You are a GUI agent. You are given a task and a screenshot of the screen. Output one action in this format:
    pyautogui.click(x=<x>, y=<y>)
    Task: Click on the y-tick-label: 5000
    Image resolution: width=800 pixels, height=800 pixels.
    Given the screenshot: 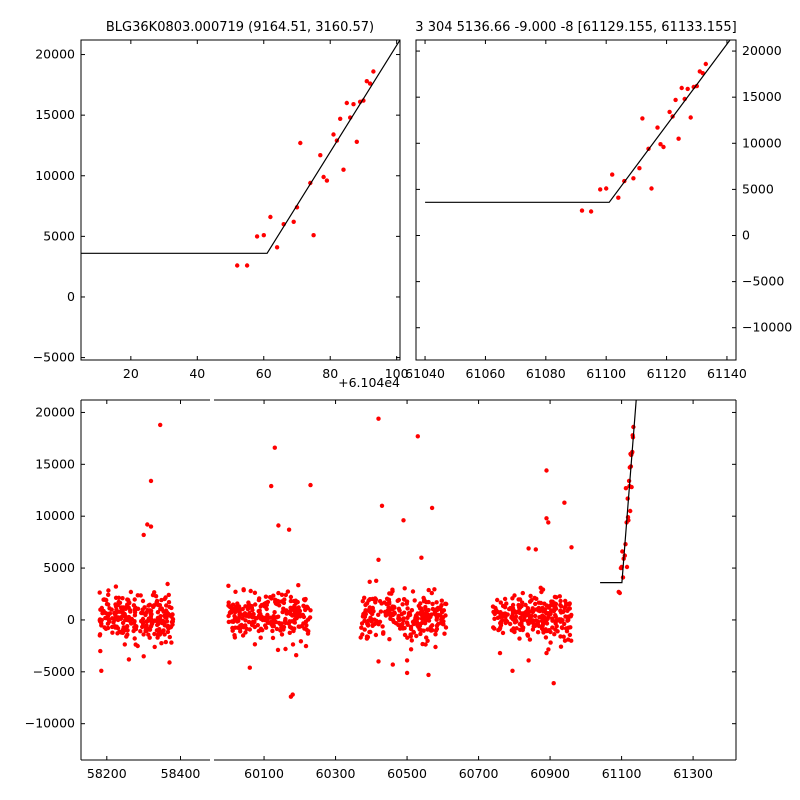 What is the action you would take?
    pyautogui.click(x=59, y=567)
    